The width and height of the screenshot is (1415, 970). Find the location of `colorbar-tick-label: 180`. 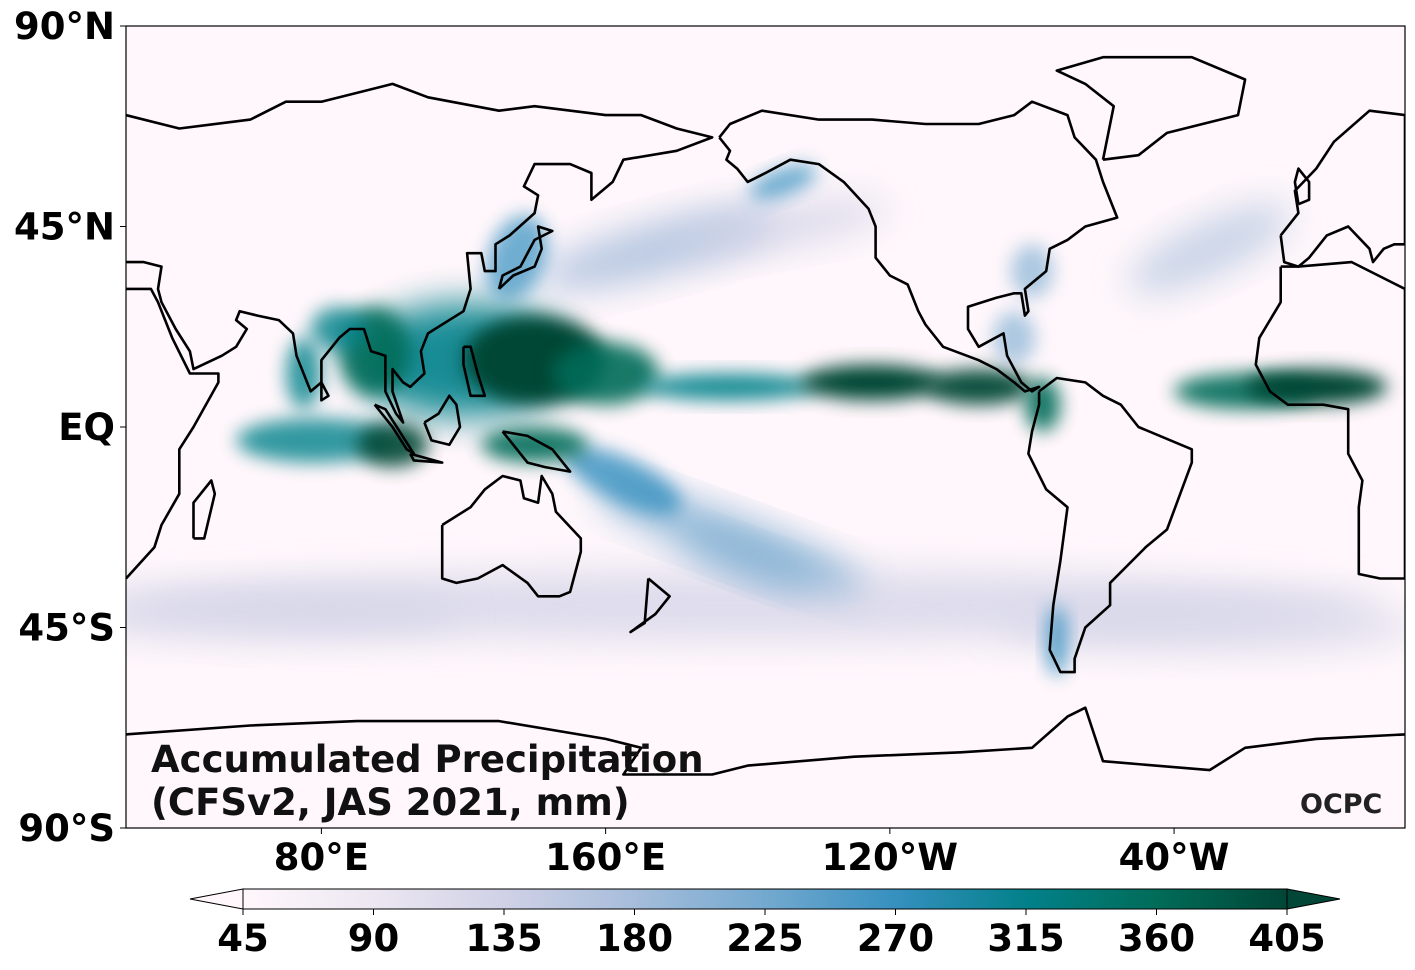

colorbar-tick-label: 180 is located at coordinates (634, 938).